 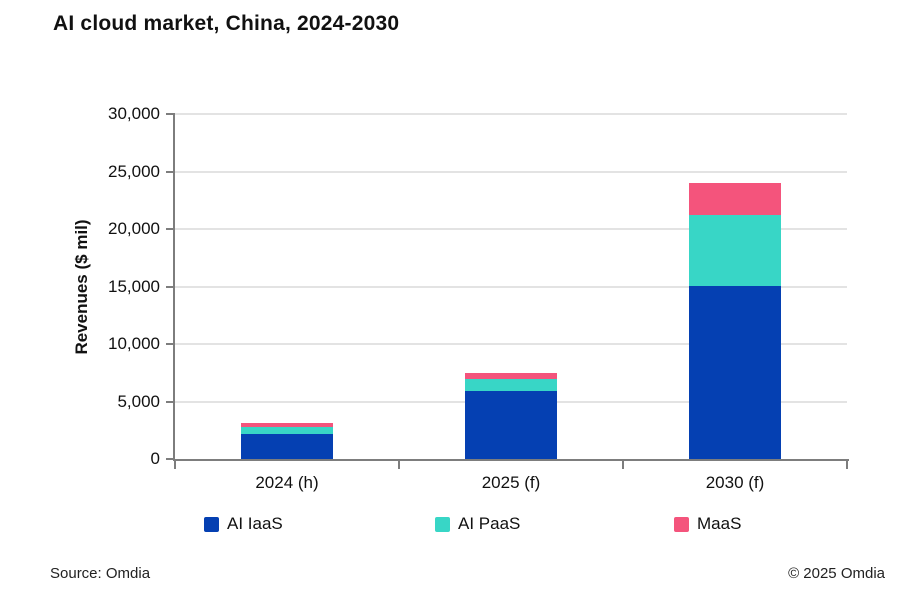 What do you see at coordinates (134, 343) in the screenshot?
I see `y-tick-label: 10,000` at bounding box center [134, 343].